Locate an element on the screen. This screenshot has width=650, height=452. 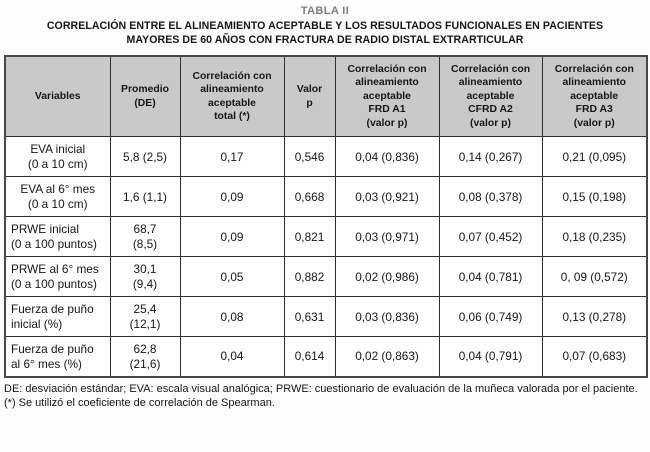
value-cell: 1,6 (1,1) is located at coordinates (145, 197).